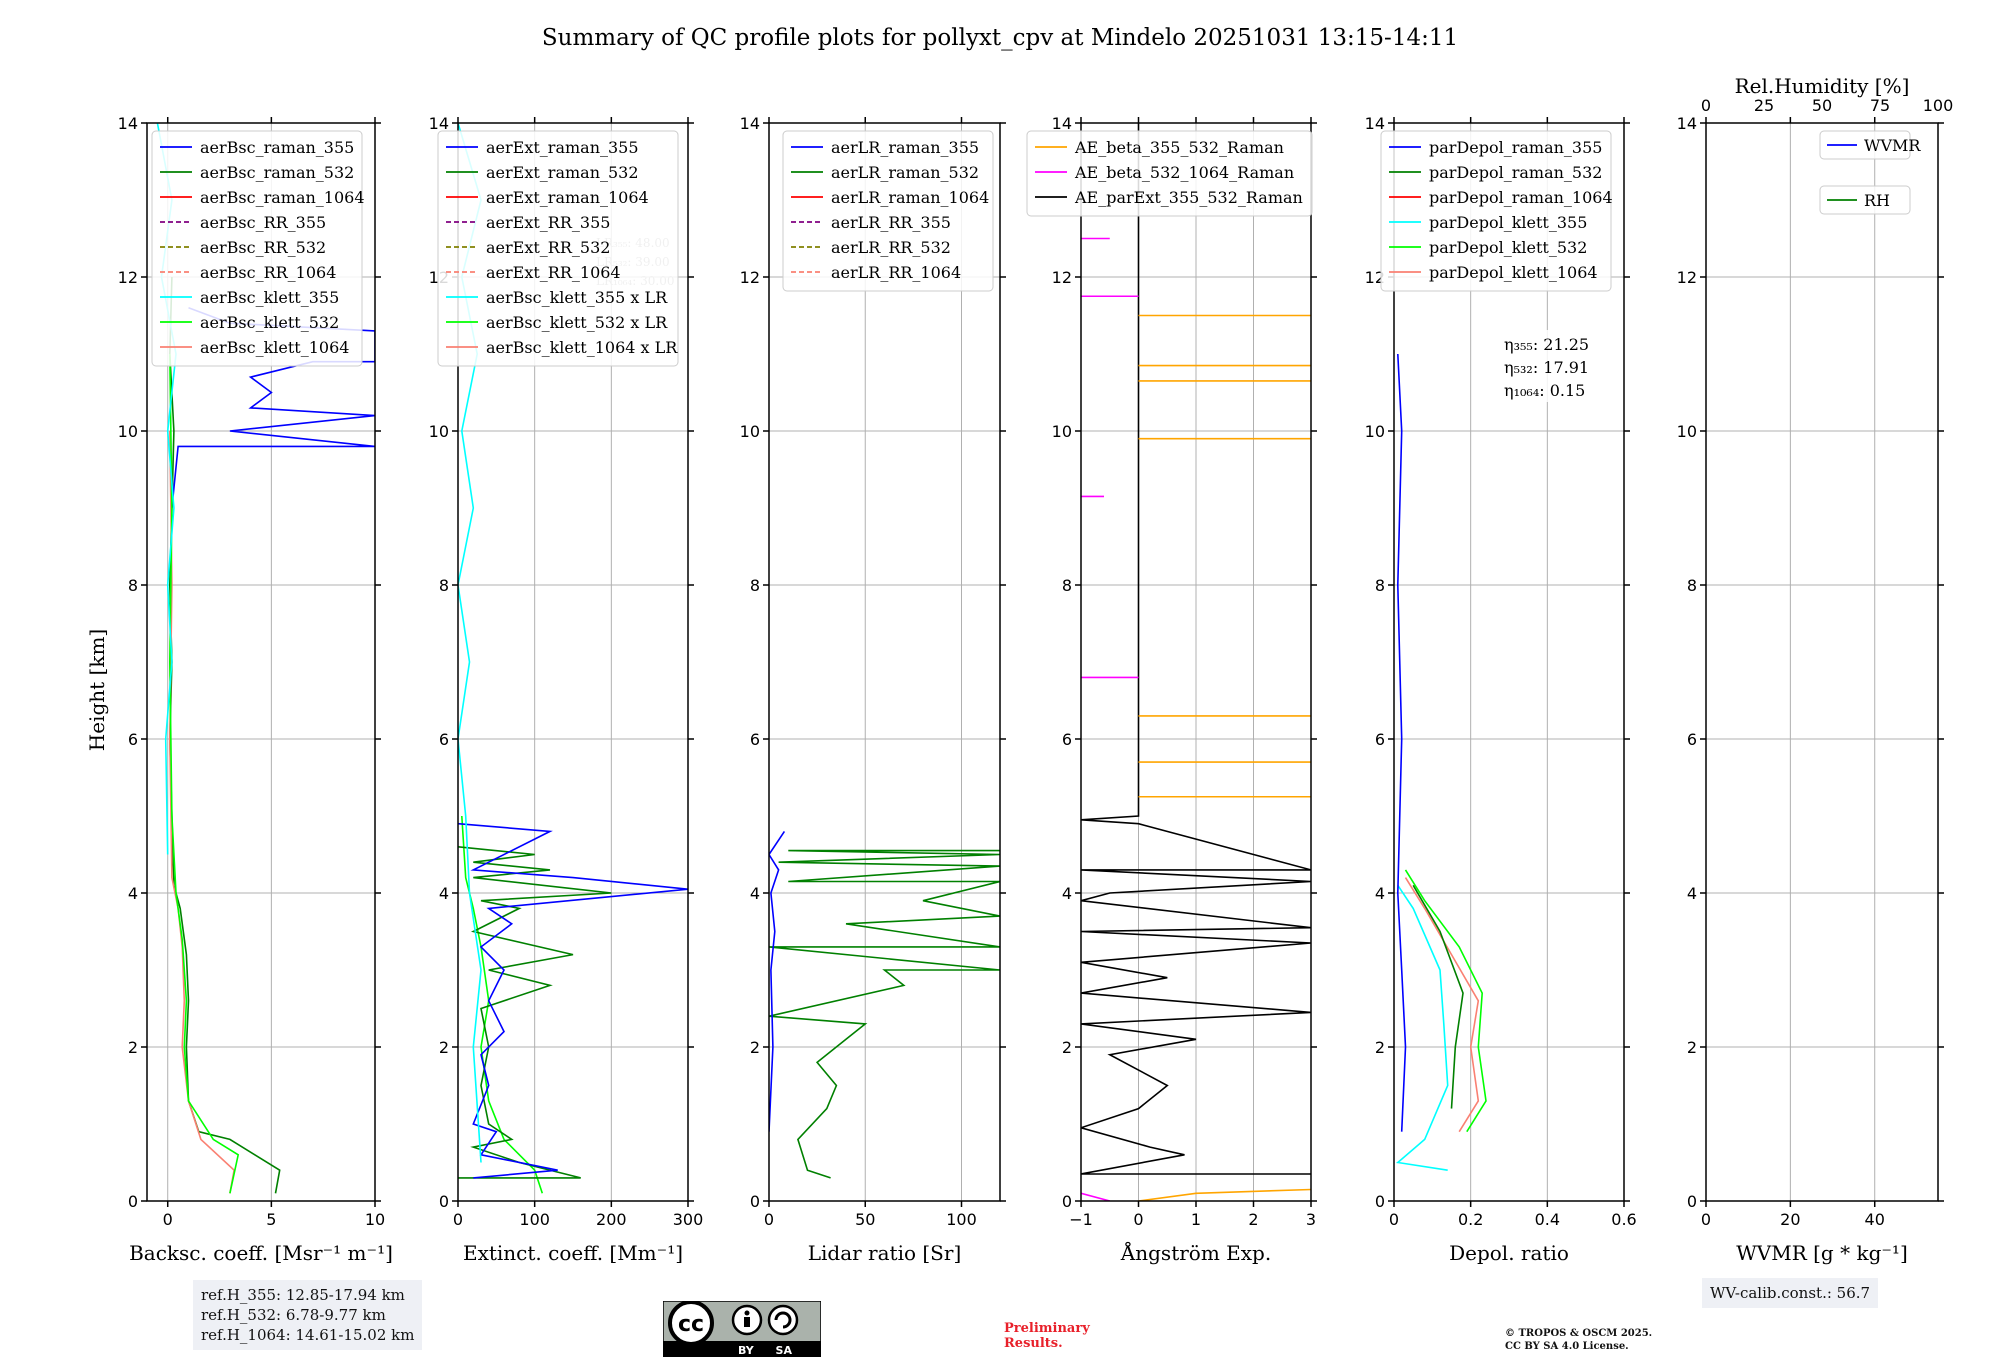  I want to click on ref-h-355: ref.H_355: 12.85-17.94 km, so click(303, 1295).